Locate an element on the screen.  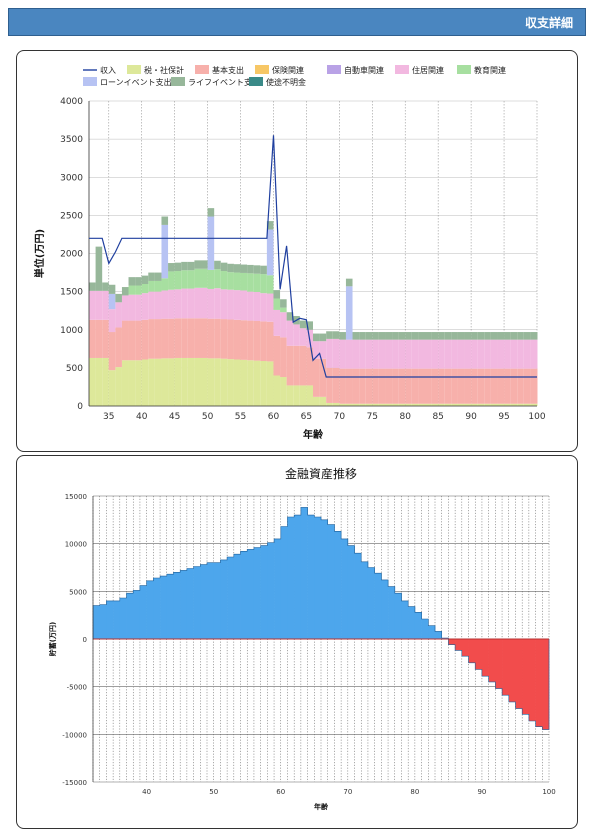
y-tick-label: -15000 is located at coordinates (74, 783).